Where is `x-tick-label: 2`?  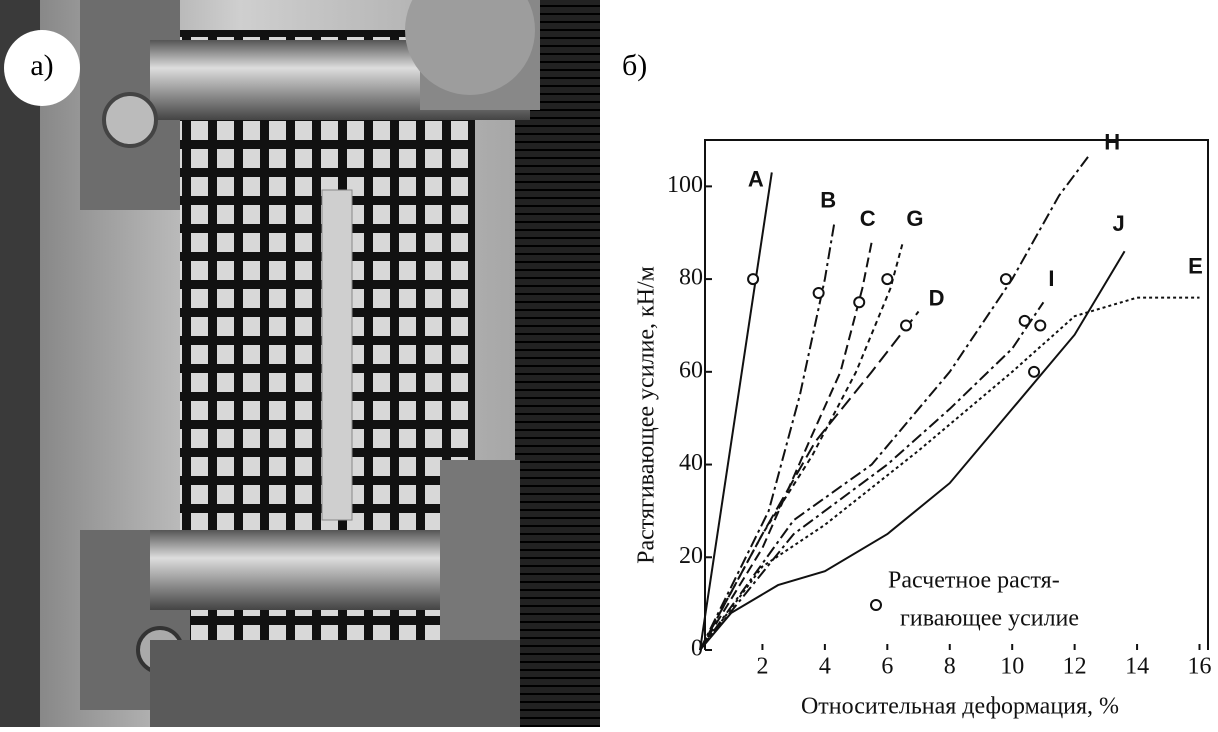
x-tick-label: 2 is located at coordinates (762, 667).